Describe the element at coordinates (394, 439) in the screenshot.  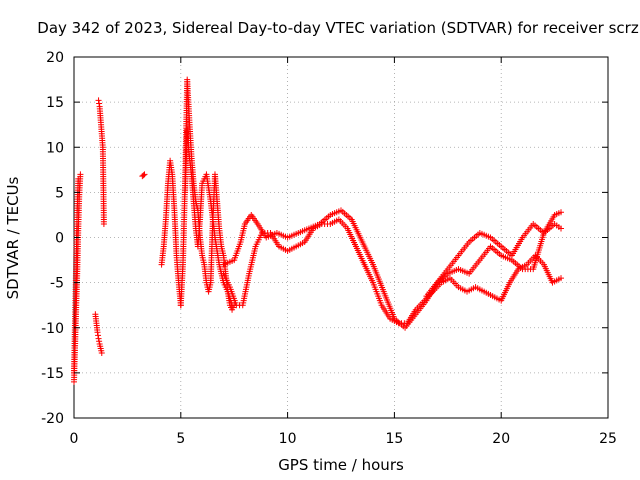
I see `x-tick-label: 15` at that location.